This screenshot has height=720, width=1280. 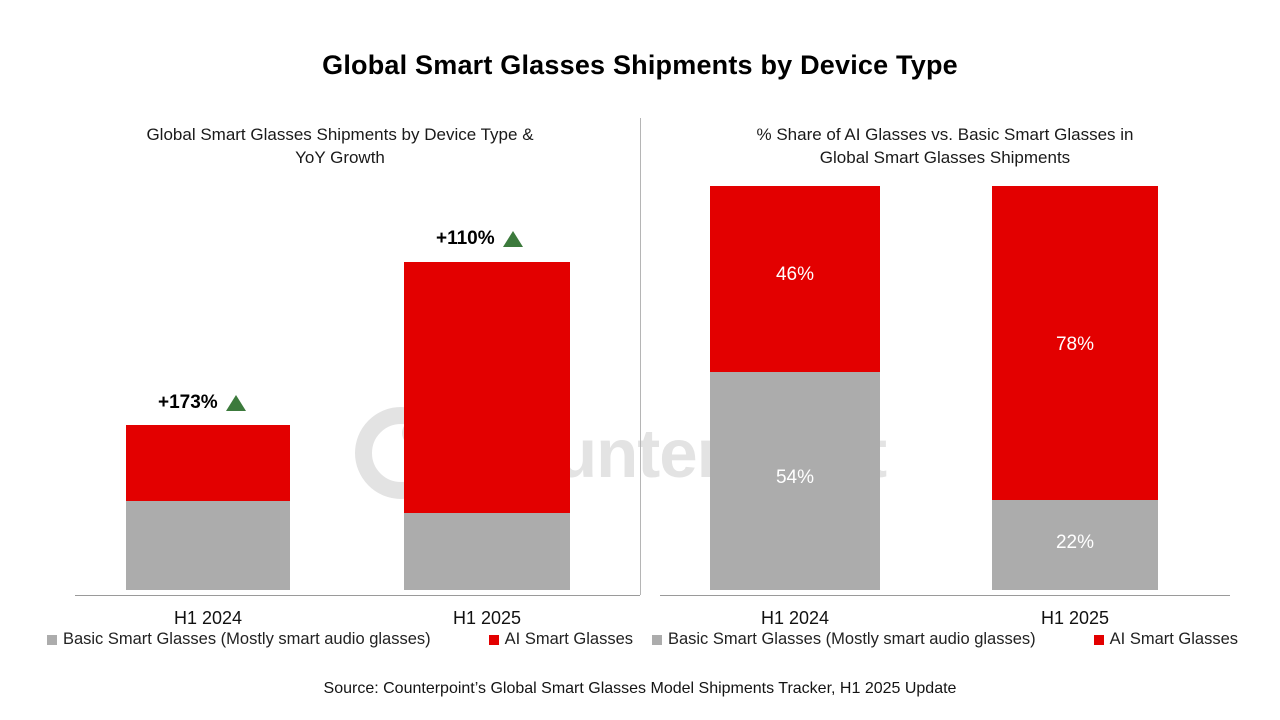 I want to click on left-legend-item-ai: AI Smart Glasses, so click(x=561, y=639).